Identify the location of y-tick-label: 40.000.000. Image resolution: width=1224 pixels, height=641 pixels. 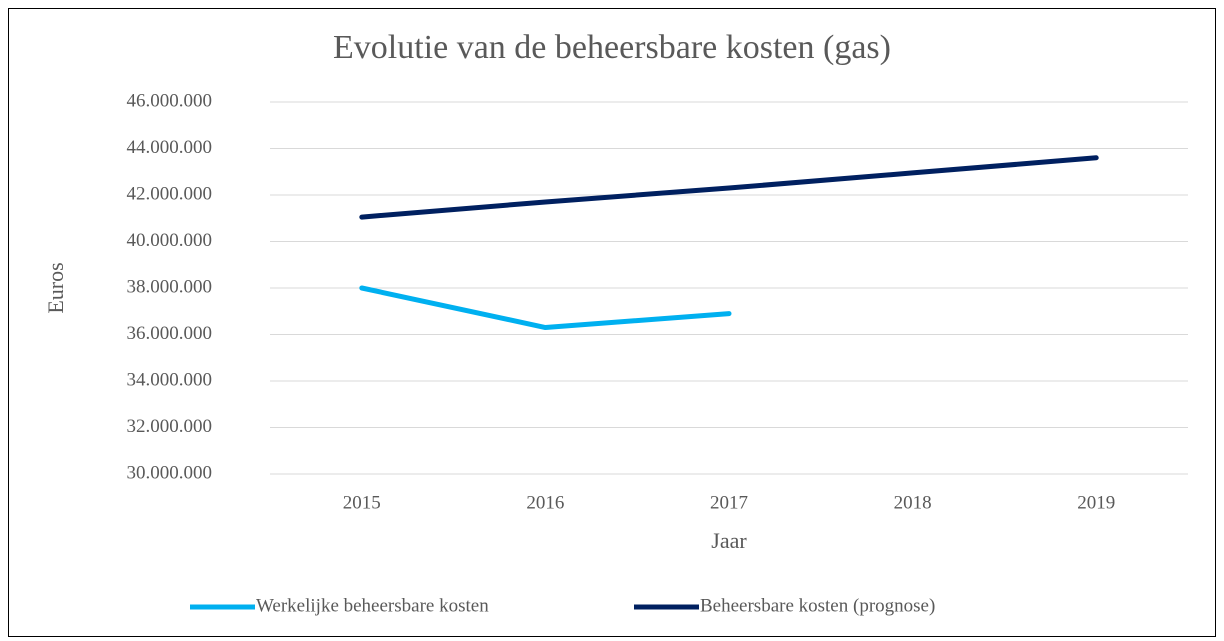
(170, 240).